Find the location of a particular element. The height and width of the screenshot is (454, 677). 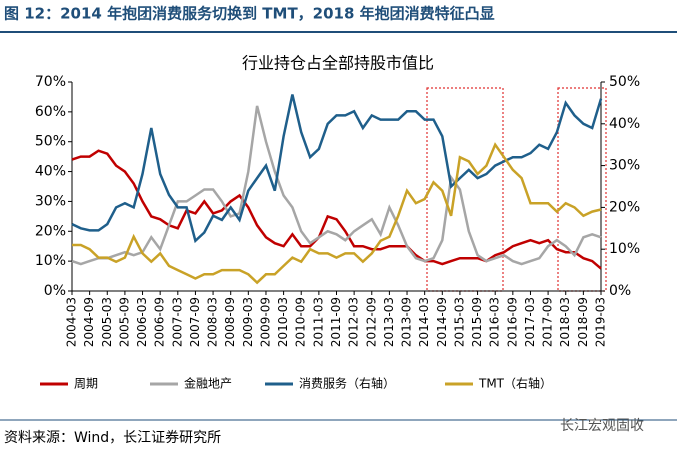

y2-tick-label: 20% is located at coordinates (624, 207).